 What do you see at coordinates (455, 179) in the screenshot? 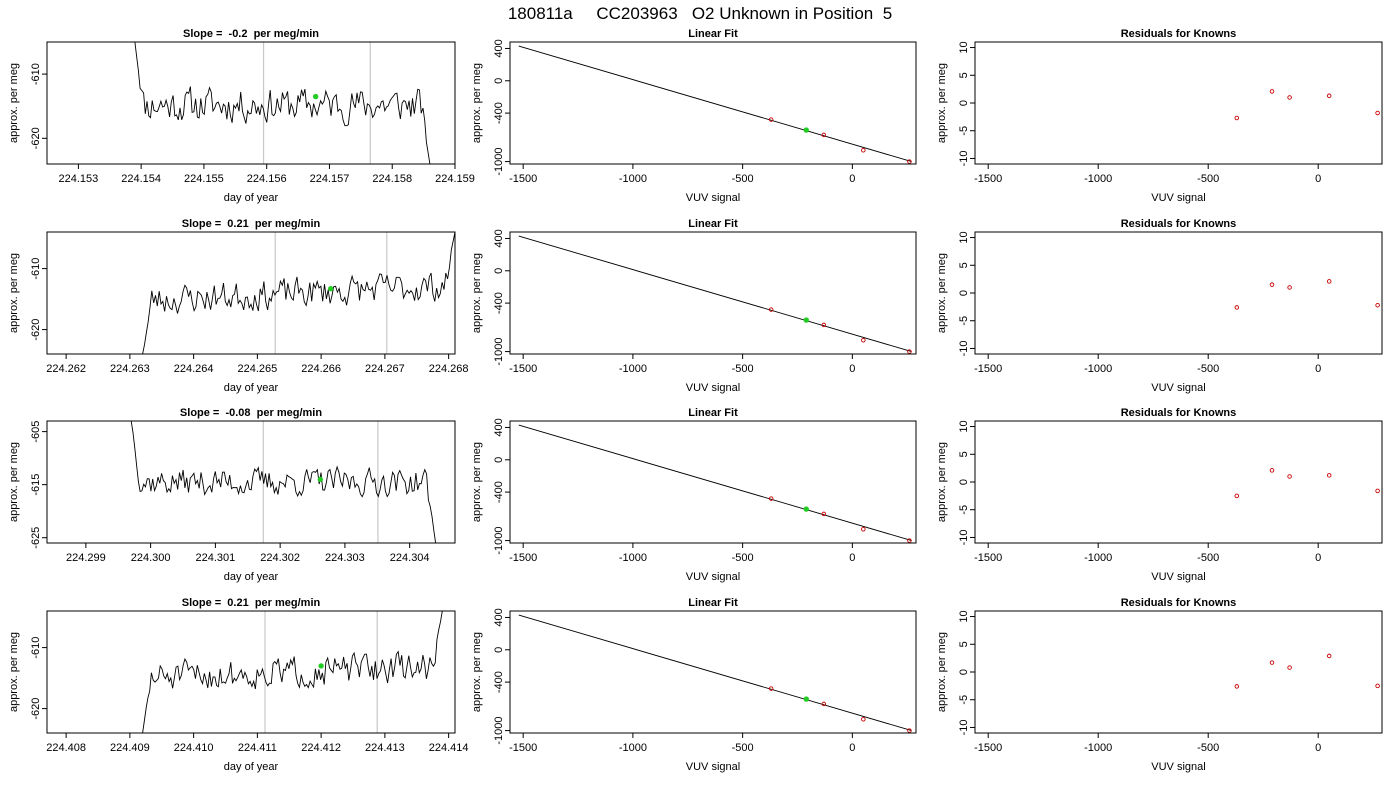
I see `x-tick-label: 224.159` at bounding box center [455, 179].